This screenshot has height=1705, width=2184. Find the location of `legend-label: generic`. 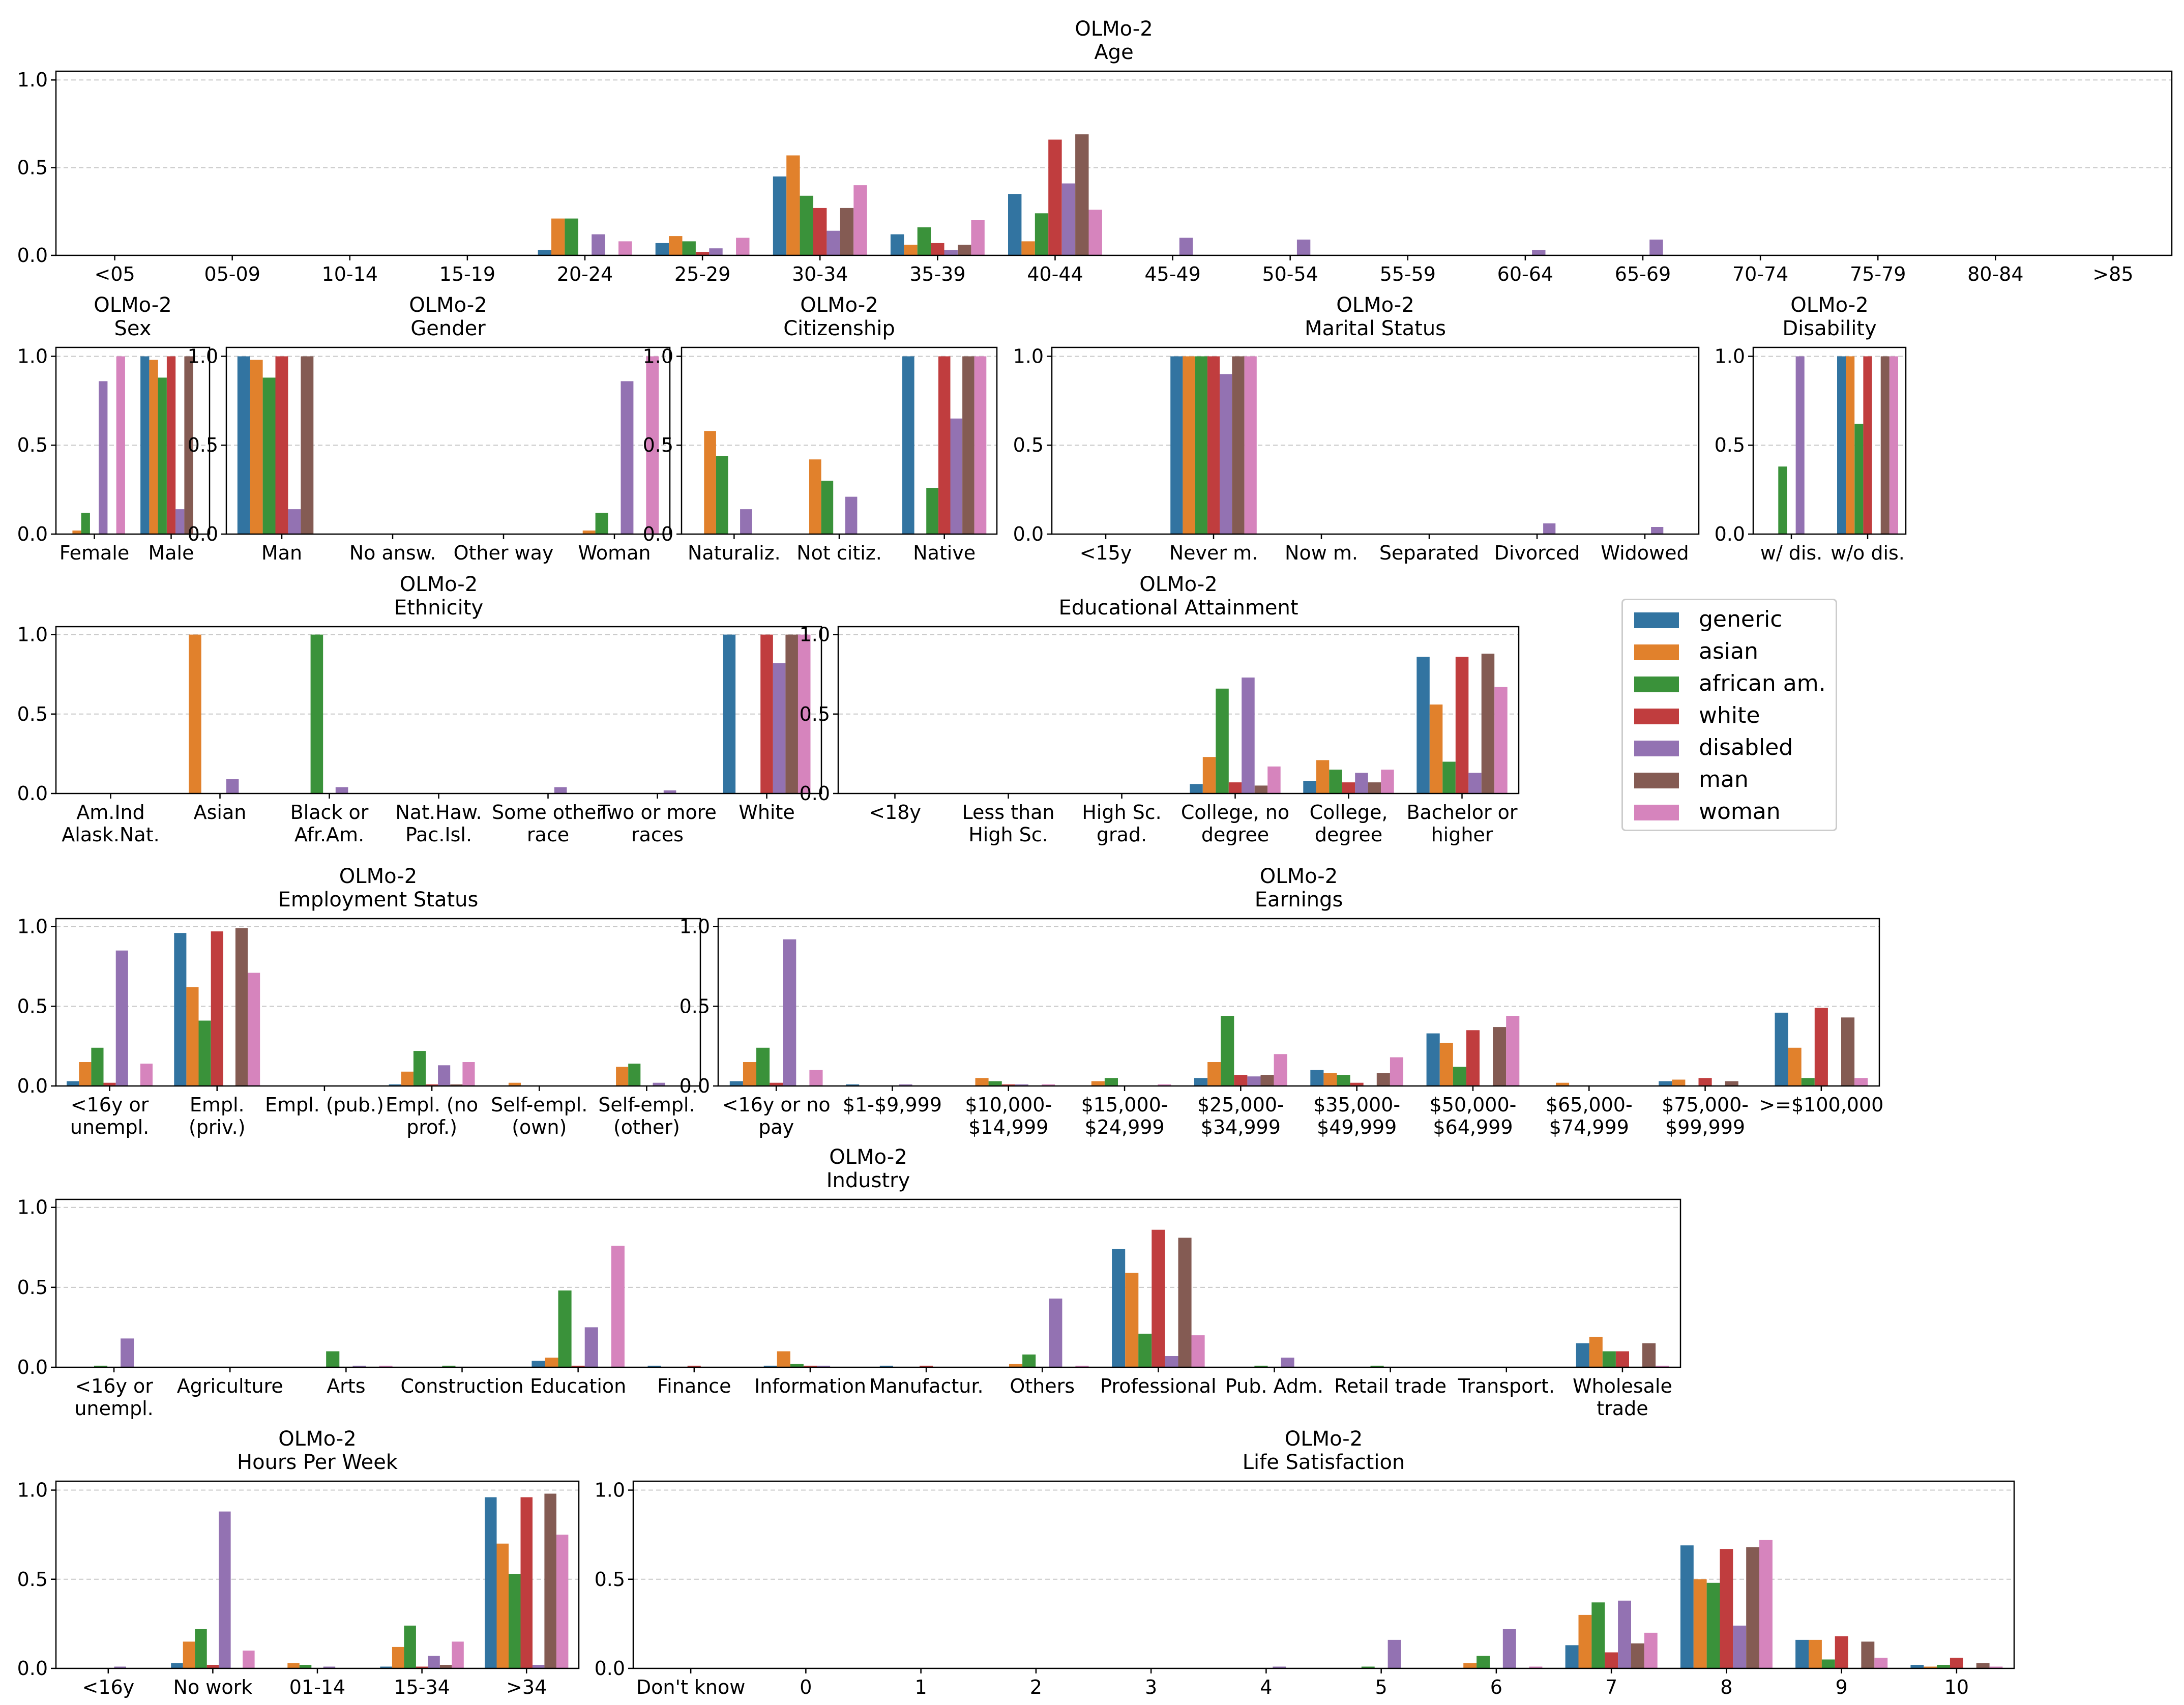

legend-label: generic is located at coordinates (1741, 619).